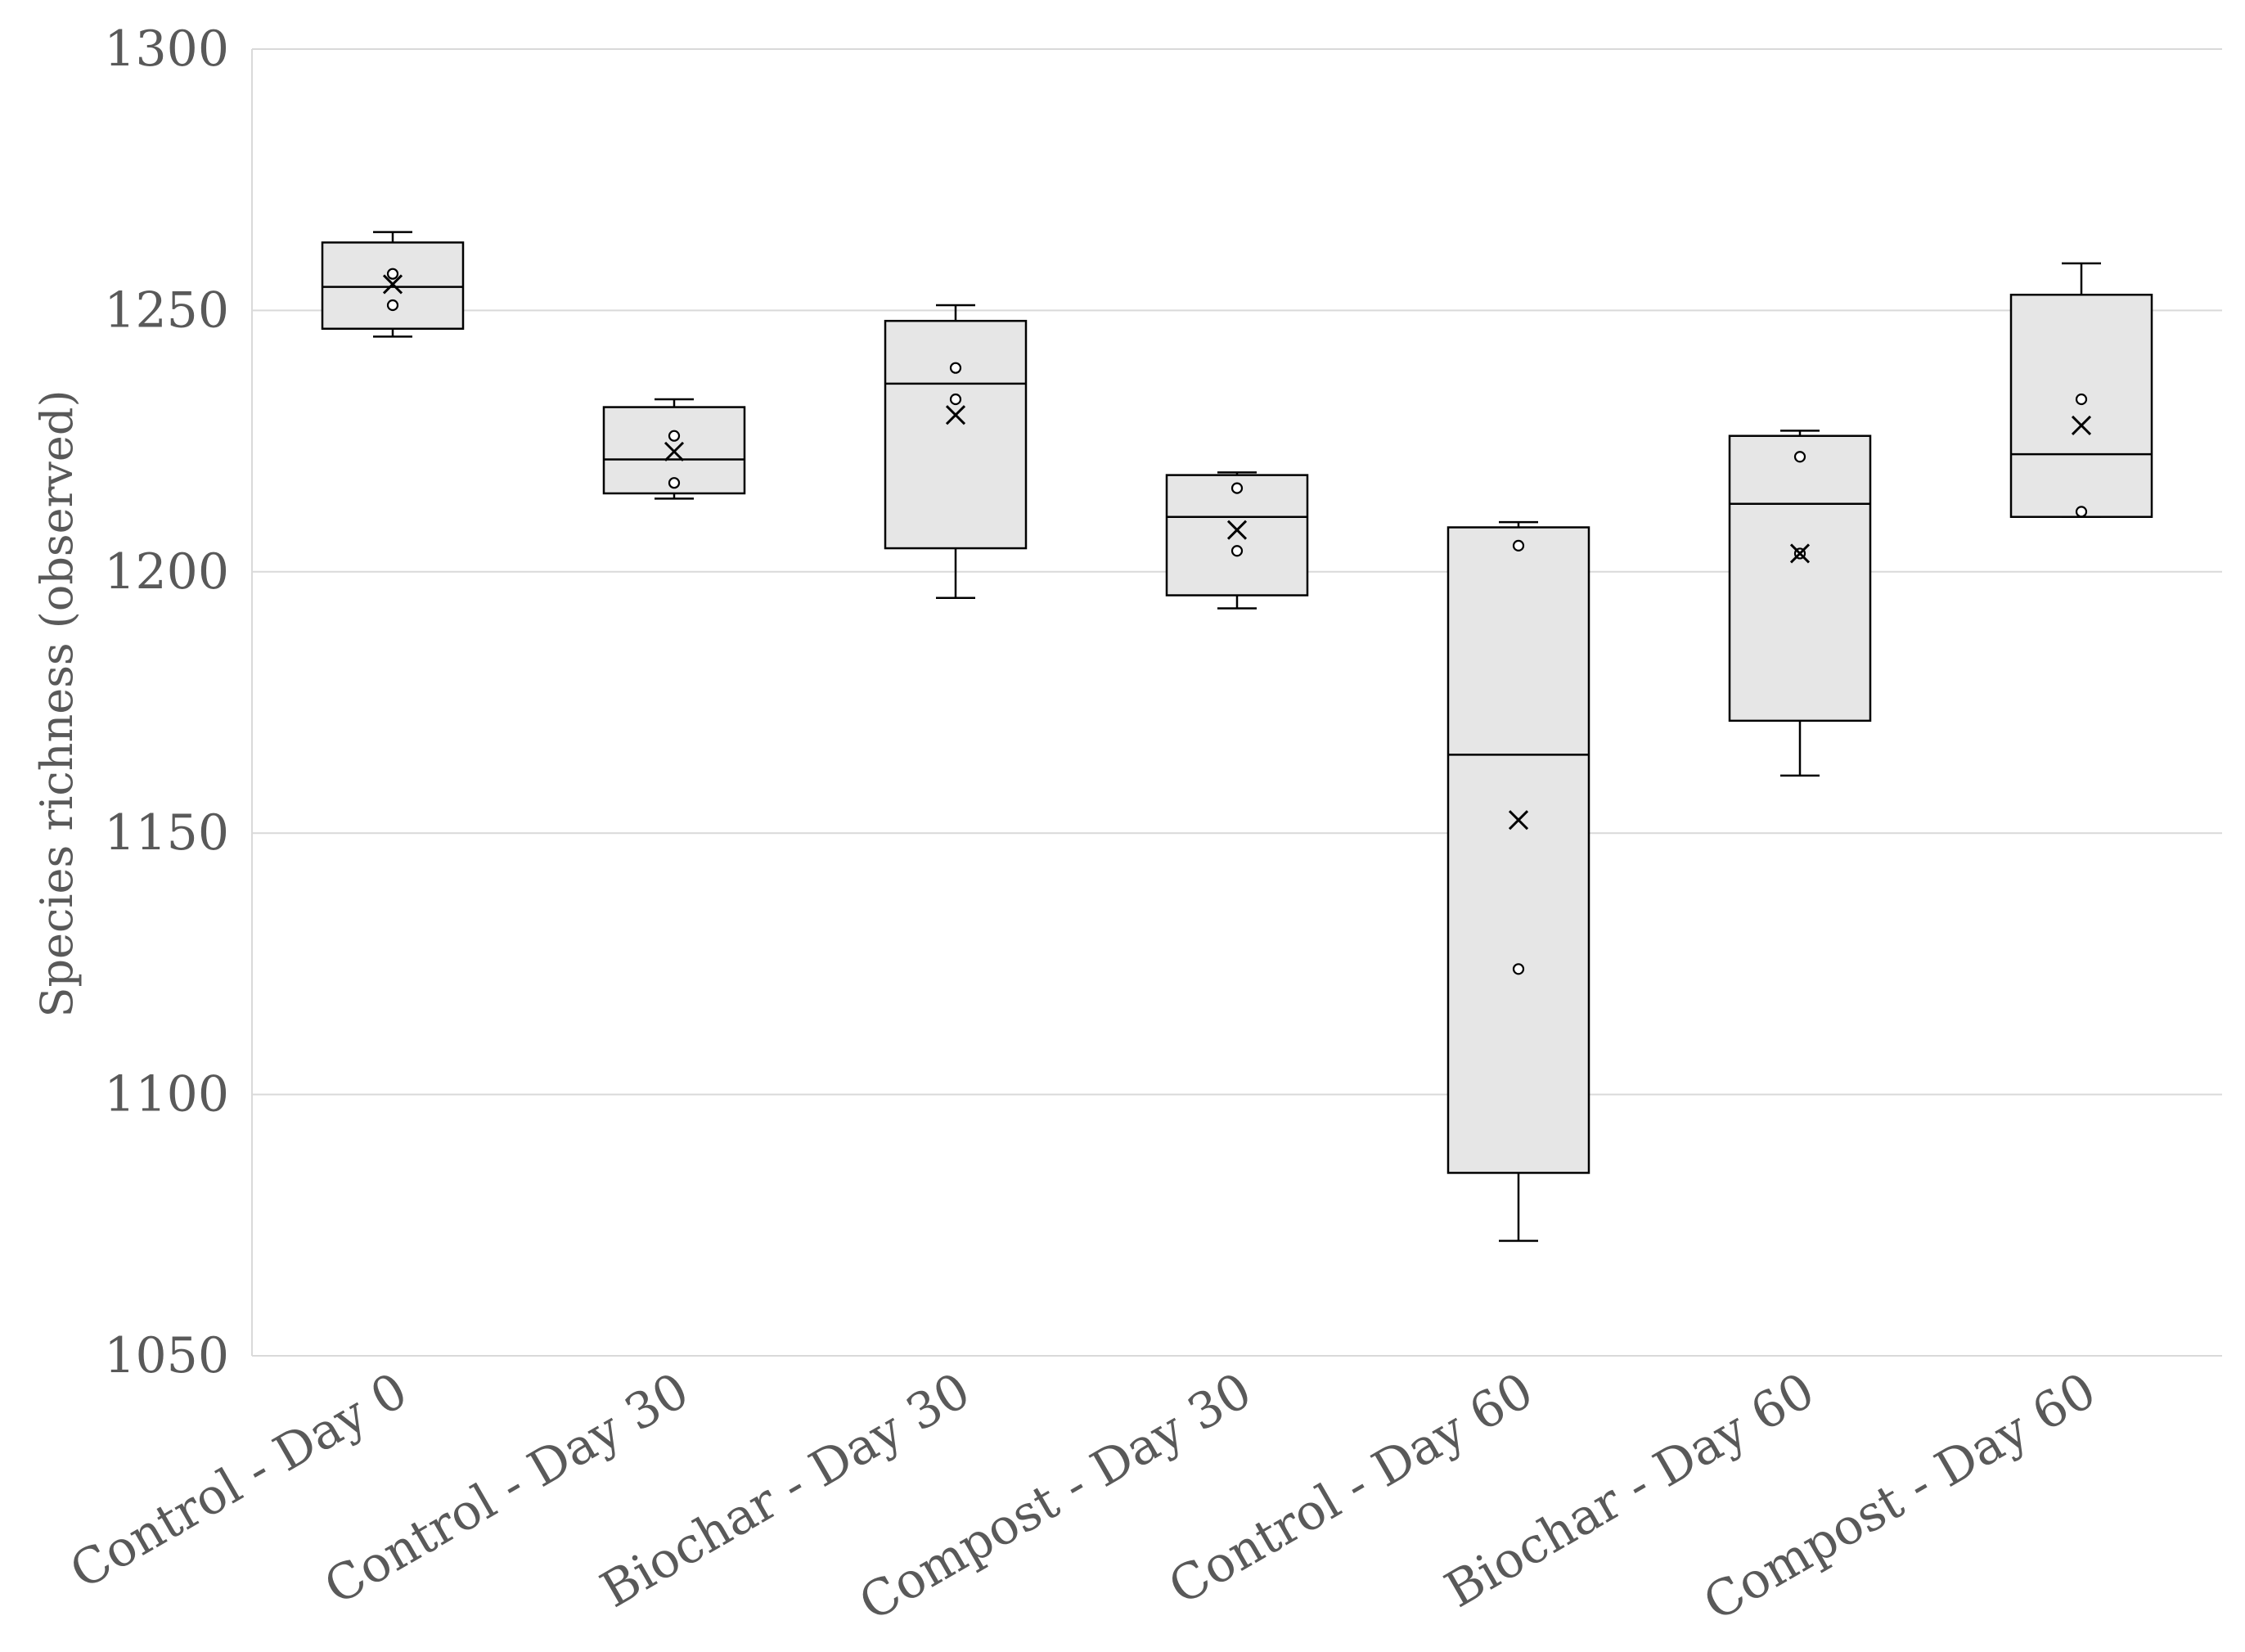 This screenshot has height=1652, width=2245. What do you see at coordinates (57, 703) in the screenshot?
I see `y-axis-title: Species richness (observed)` at bounding box center [57, 703].